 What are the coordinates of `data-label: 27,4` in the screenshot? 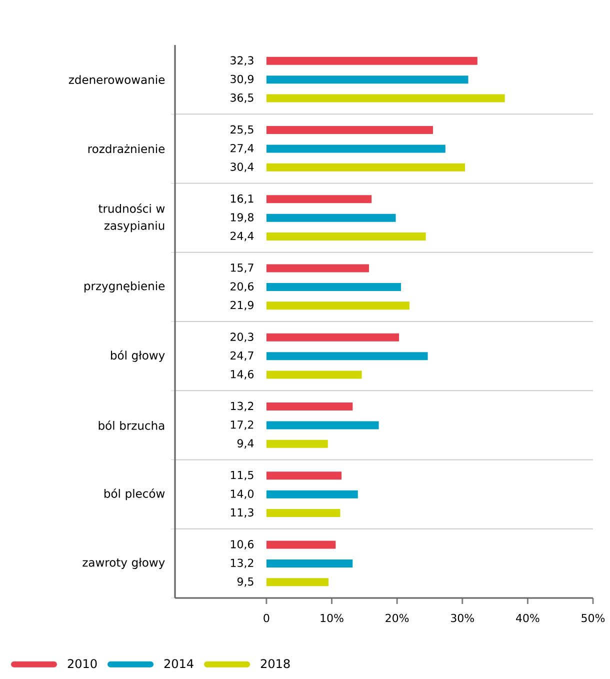 It's located at (242, 149).